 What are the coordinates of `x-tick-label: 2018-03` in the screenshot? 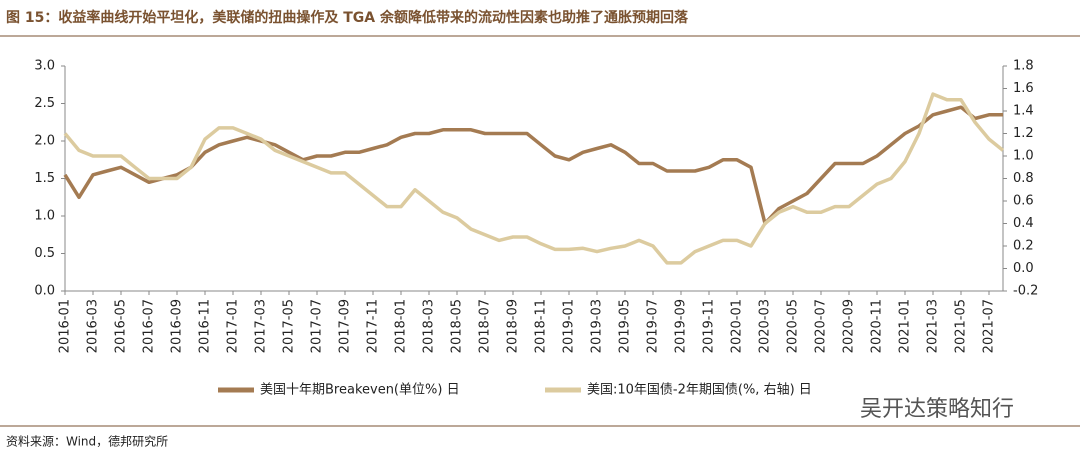 It's located at (429, 326).